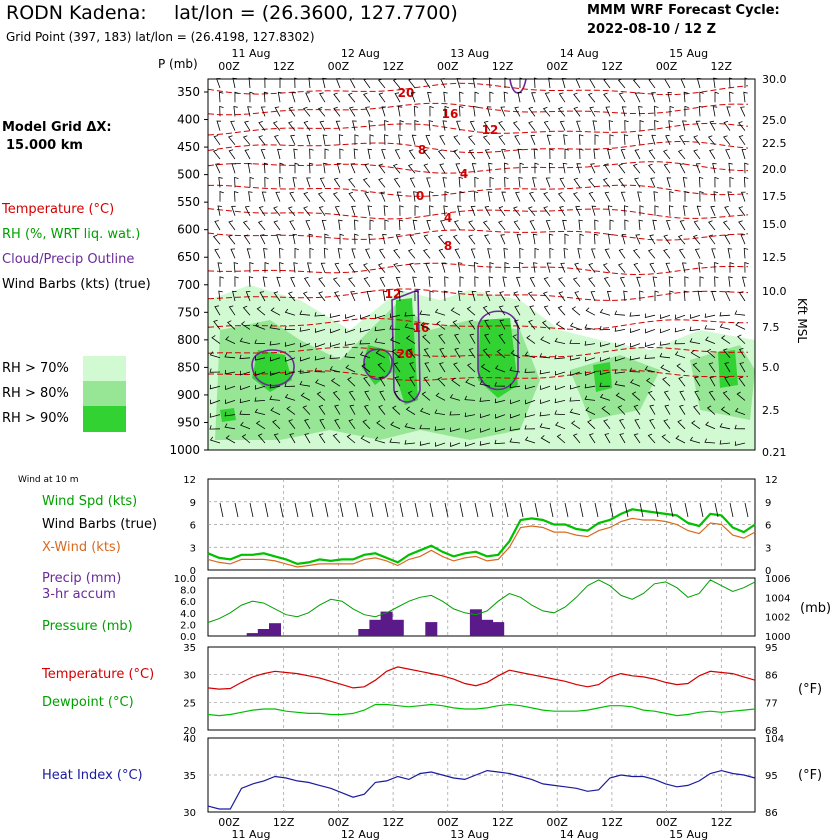 This screenshot has width=840, height=840. I want to click on bottom-hour-label: 12Z, so click(503, 822).